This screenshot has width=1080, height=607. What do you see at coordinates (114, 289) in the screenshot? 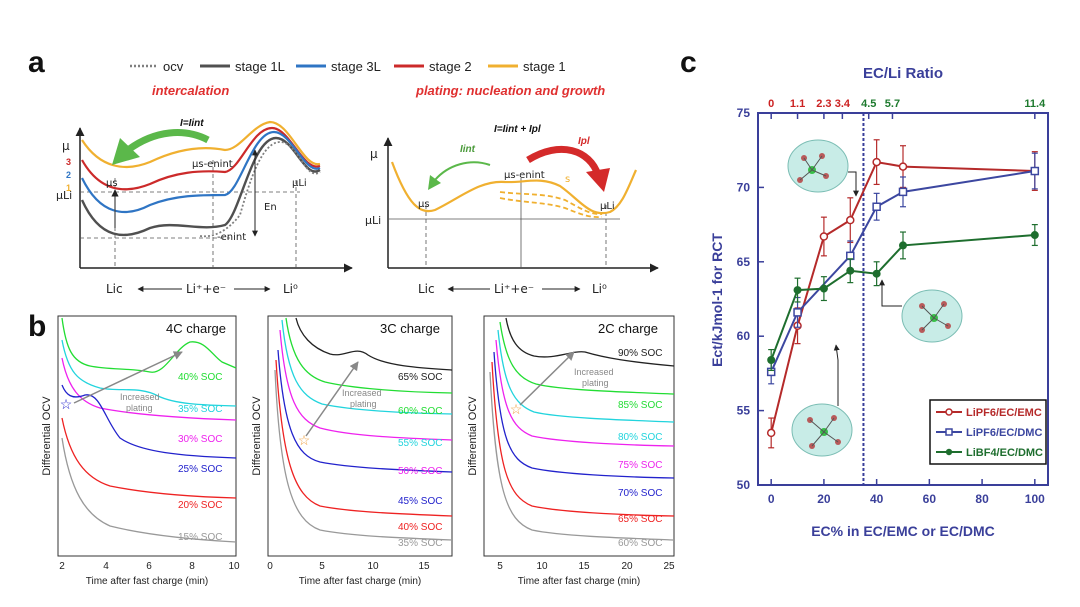
I see `left-xlabel-lic: Lic` at bounding box center [114, 289].